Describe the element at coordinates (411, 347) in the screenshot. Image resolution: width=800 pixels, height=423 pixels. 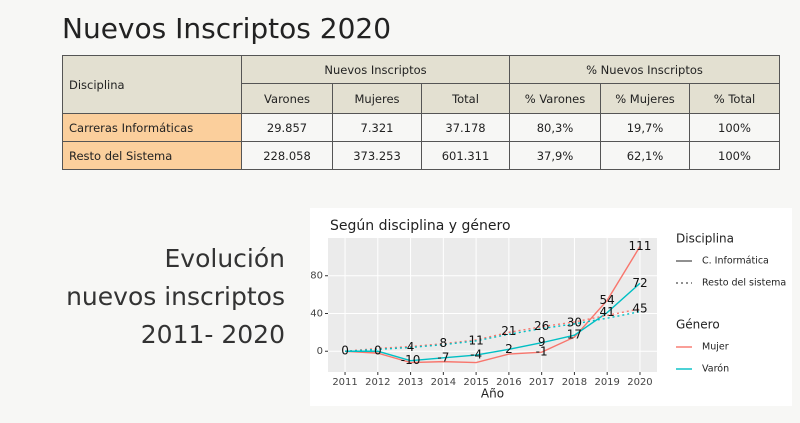
I see `point-label: 4` at that location.